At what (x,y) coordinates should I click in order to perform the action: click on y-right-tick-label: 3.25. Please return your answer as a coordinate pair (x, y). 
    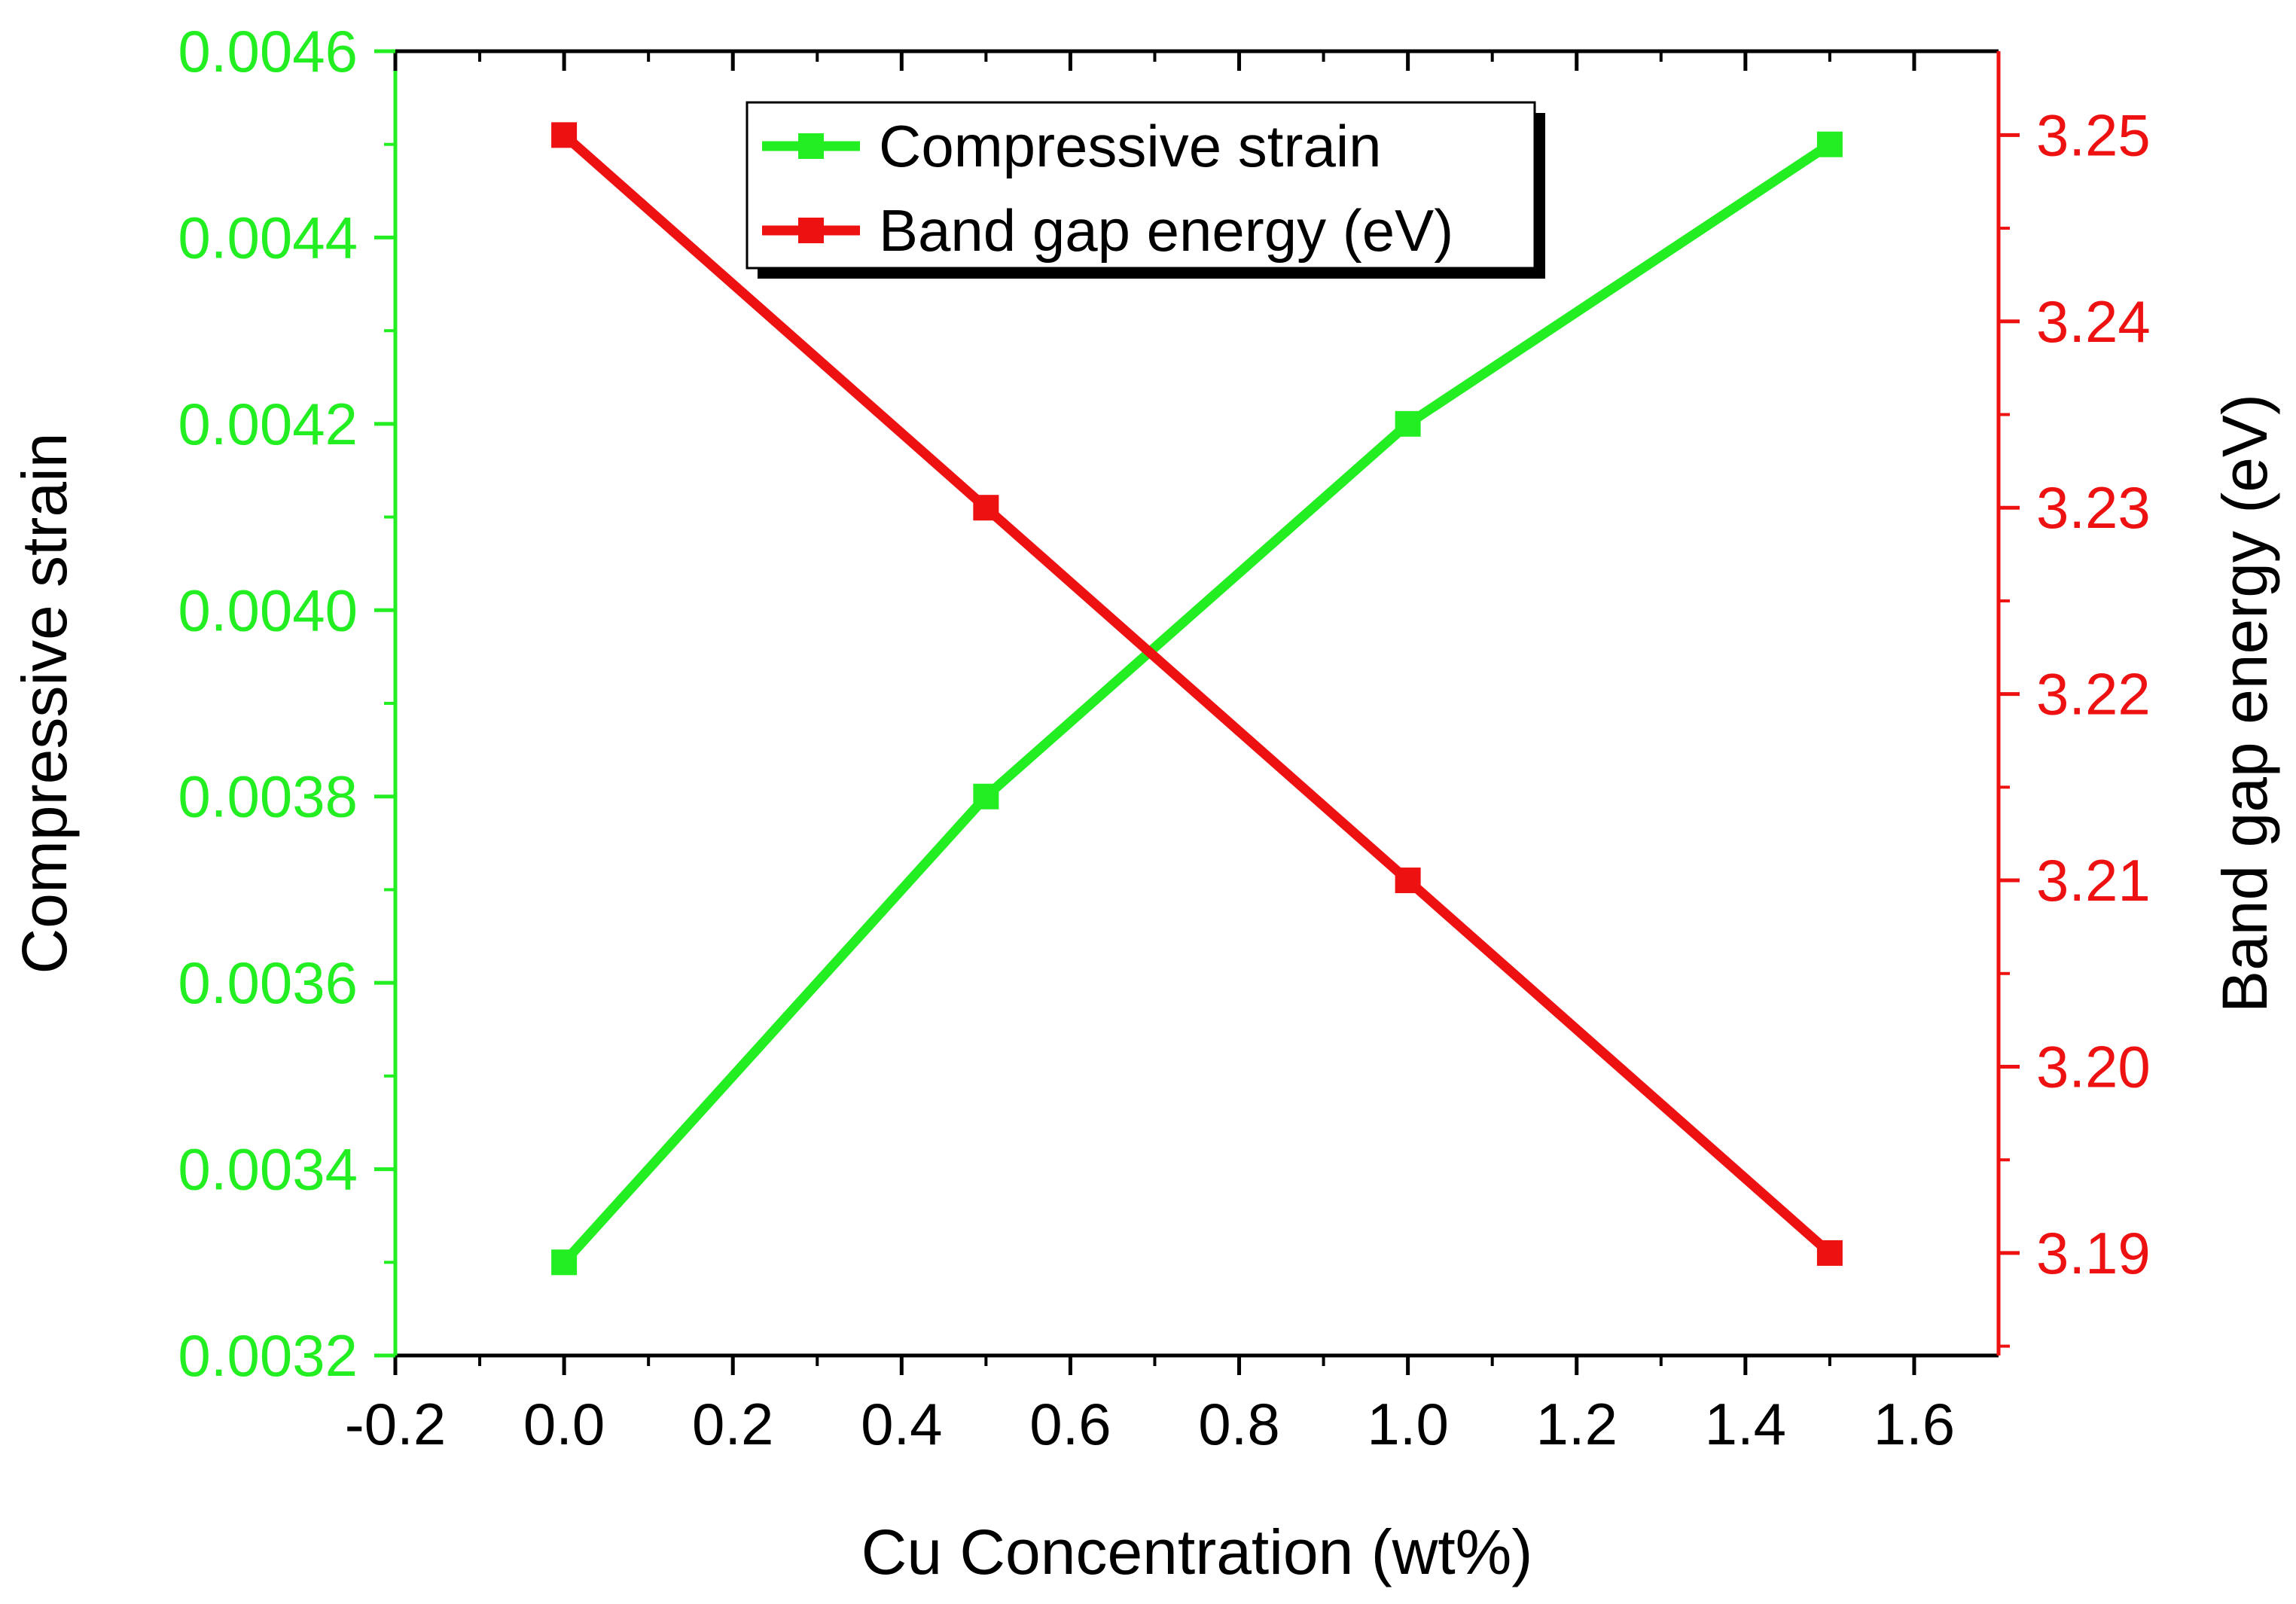
    Looking at the image, I should click on (2093, 135).